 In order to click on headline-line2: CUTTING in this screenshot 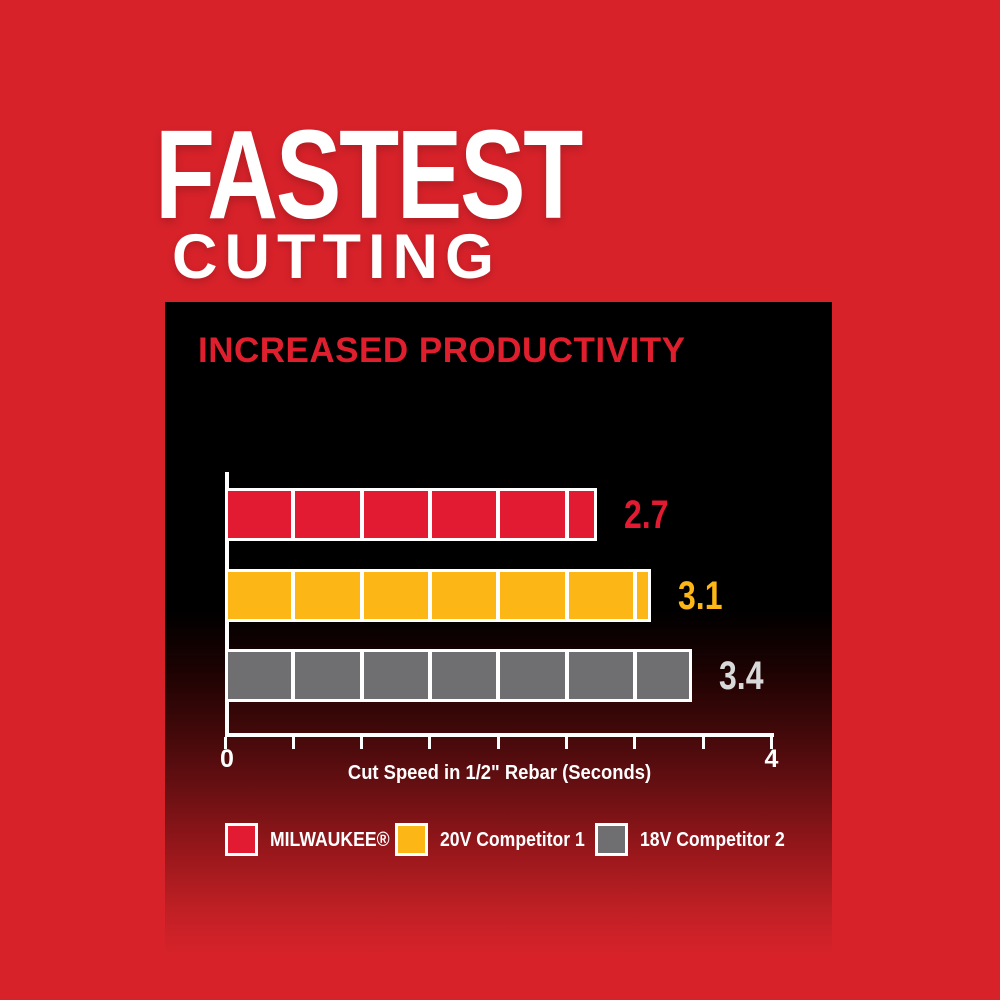, I will do `click(336, 257)`.